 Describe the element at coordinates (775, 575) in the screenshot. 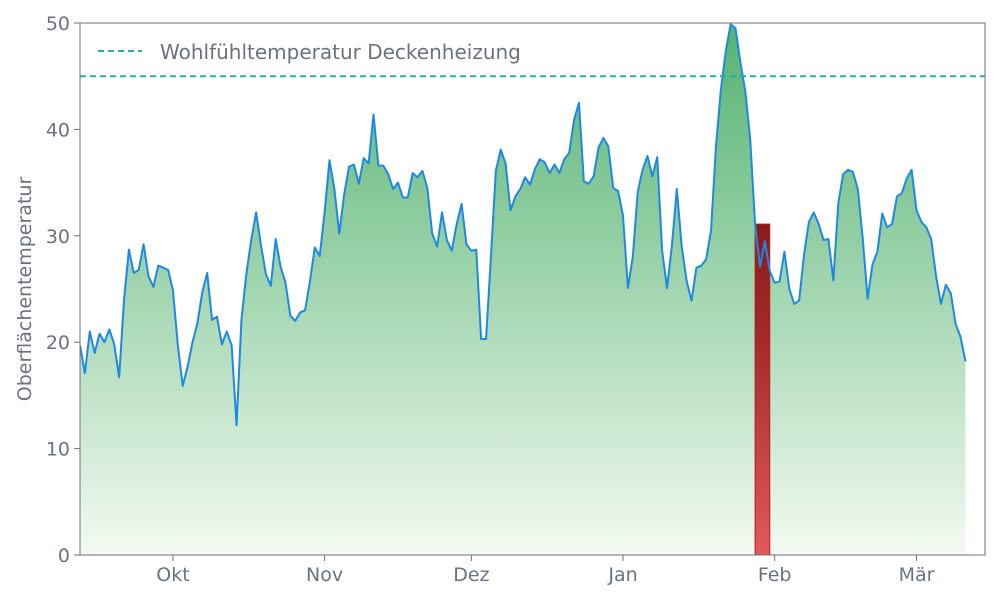

I see `x-tick-label: Feb` at that location.